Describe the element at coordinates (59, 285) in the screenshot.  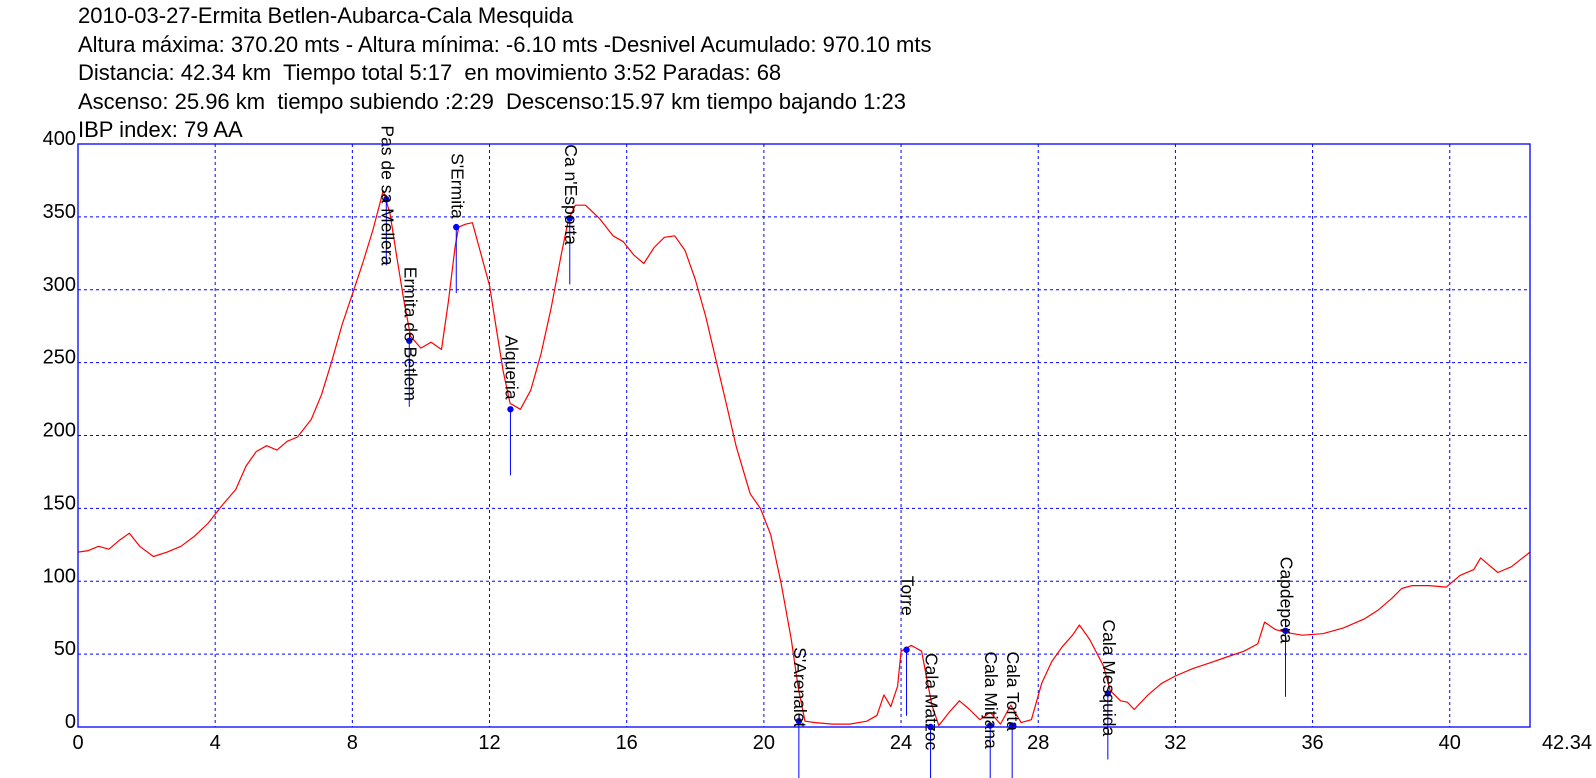
I see `y-tick-label: 300` at that location.